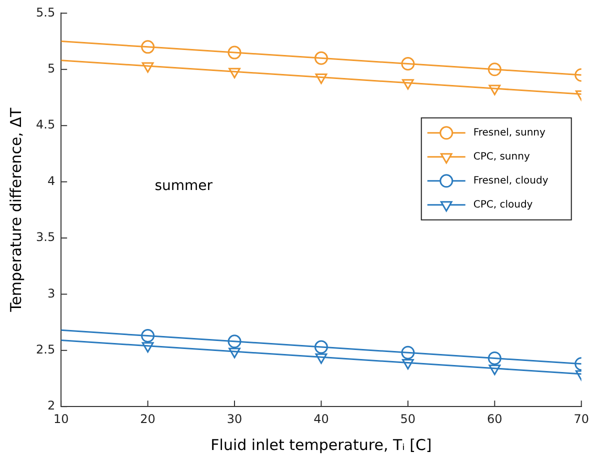 This screenshot has width=595, height=463. Describe the element at coordinates (234, 419) in the screenshot. I see `x-tick-label: 30` at that location.